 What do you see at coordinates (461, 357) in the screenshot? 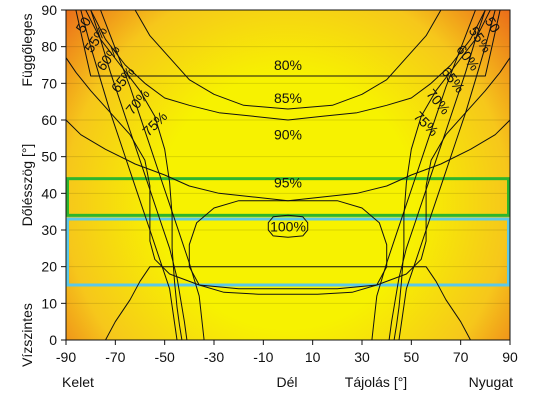
I see `x-tick-label: 70` at bounding box center [461, 357].